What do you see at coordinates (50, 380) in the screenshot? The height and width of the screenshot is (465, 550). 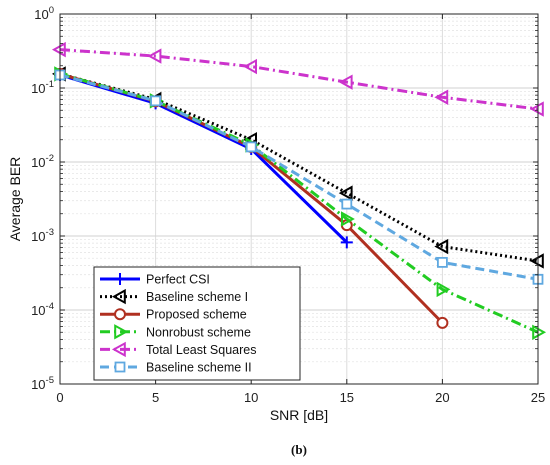 I see `y-tick-exponent: -5` at bounding box center [50, 380].